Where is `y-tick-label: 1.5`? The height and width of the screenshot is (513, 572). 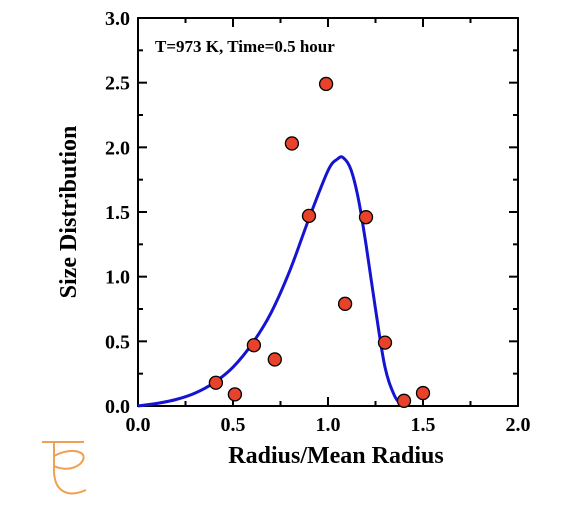
y-tick-label: 1.5 is located at coordinates (117, 213).